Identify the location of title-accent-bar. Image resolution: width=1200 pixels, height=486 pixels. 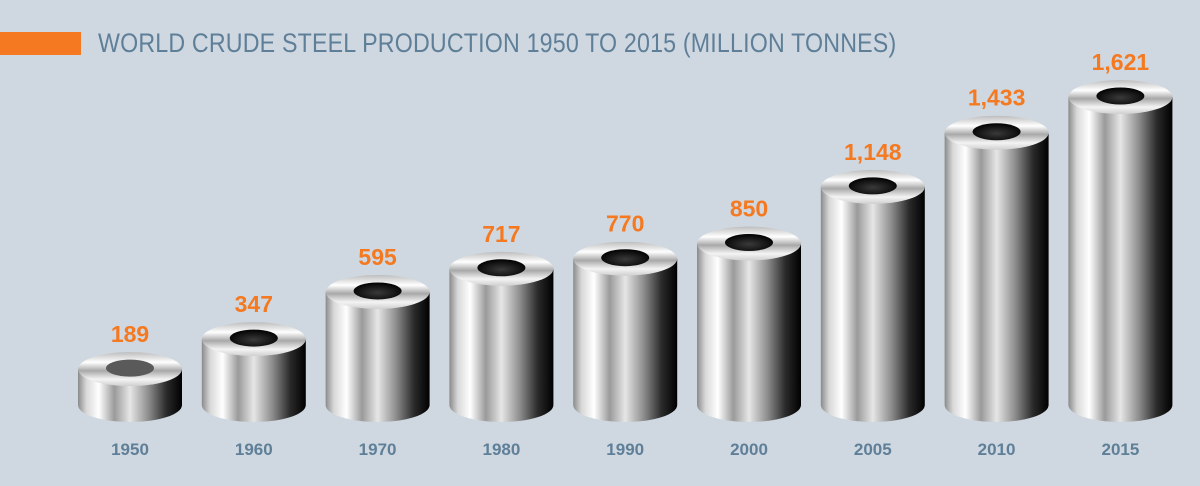
(40, 43).